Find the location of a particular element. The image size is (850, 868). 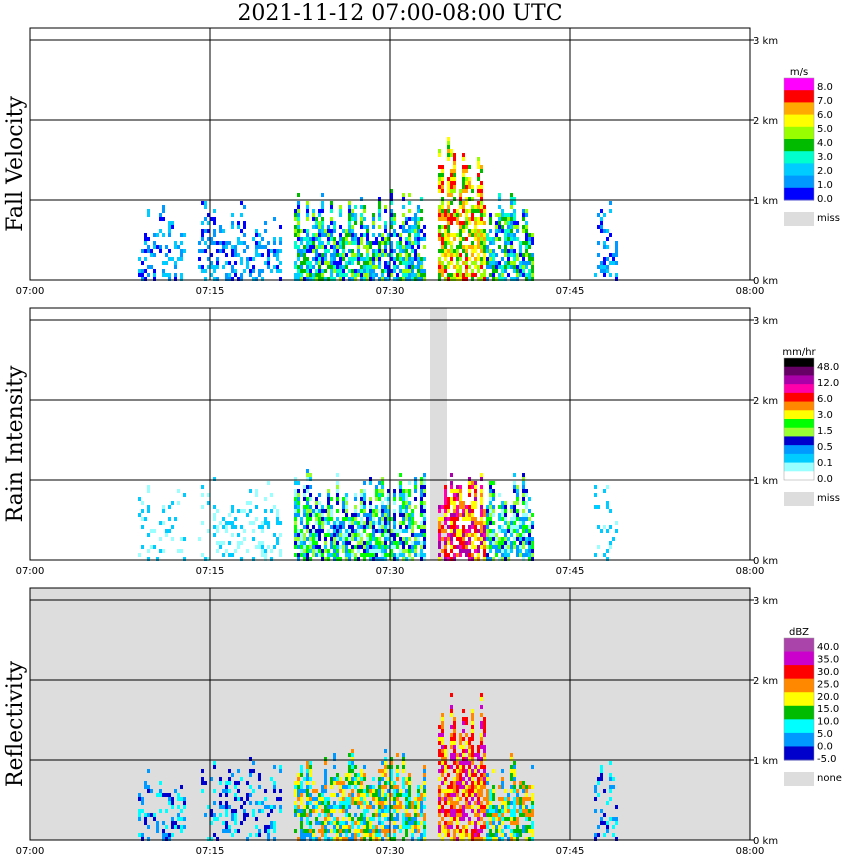

legend-label: 1.5 is located at coordinates (825, 431).